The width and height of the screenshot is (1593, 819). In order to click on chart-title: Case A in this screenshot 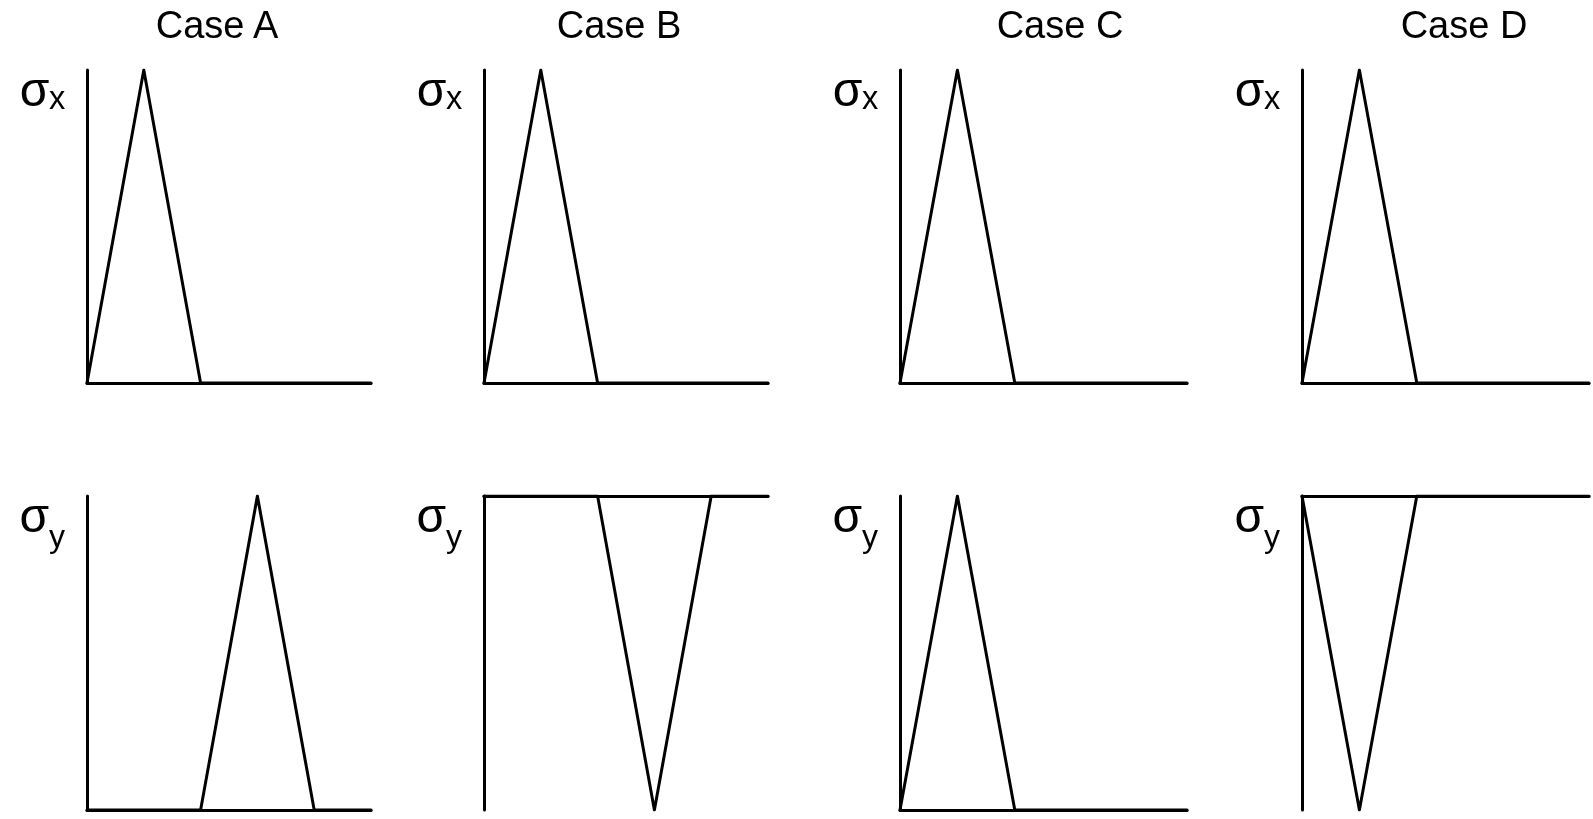, I will do `click(217, 25)`.